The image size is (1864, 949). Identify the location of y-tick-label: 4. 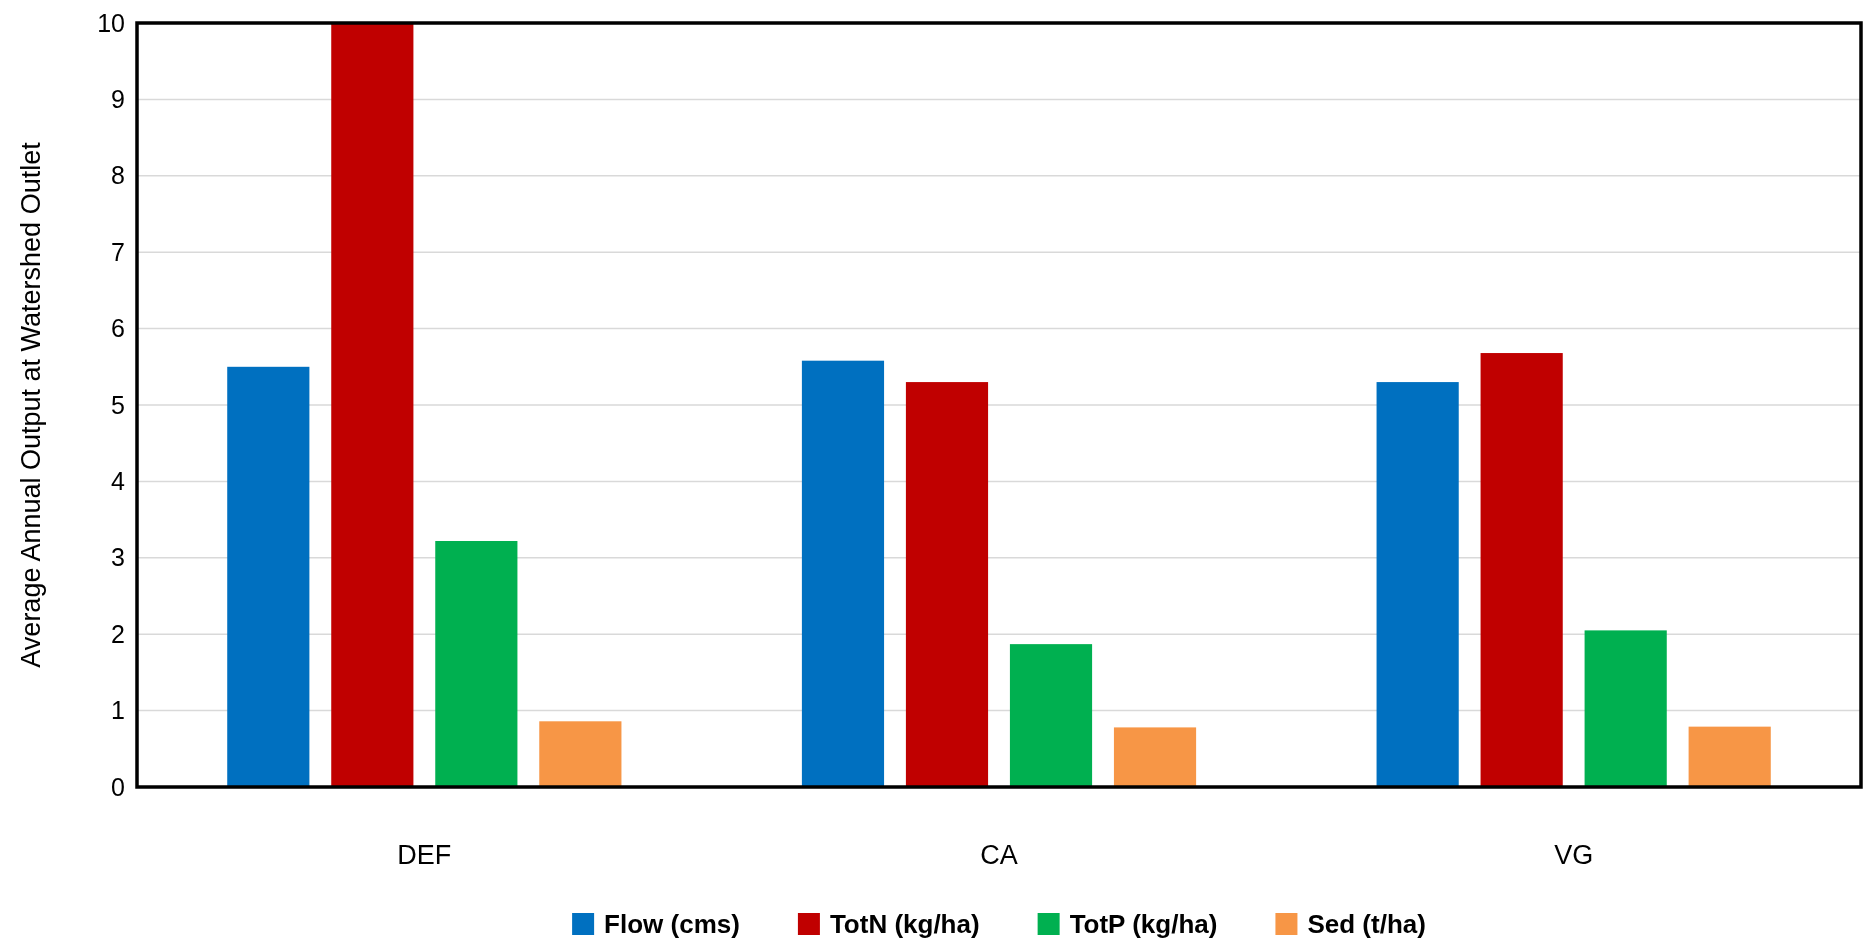
(118, 480).